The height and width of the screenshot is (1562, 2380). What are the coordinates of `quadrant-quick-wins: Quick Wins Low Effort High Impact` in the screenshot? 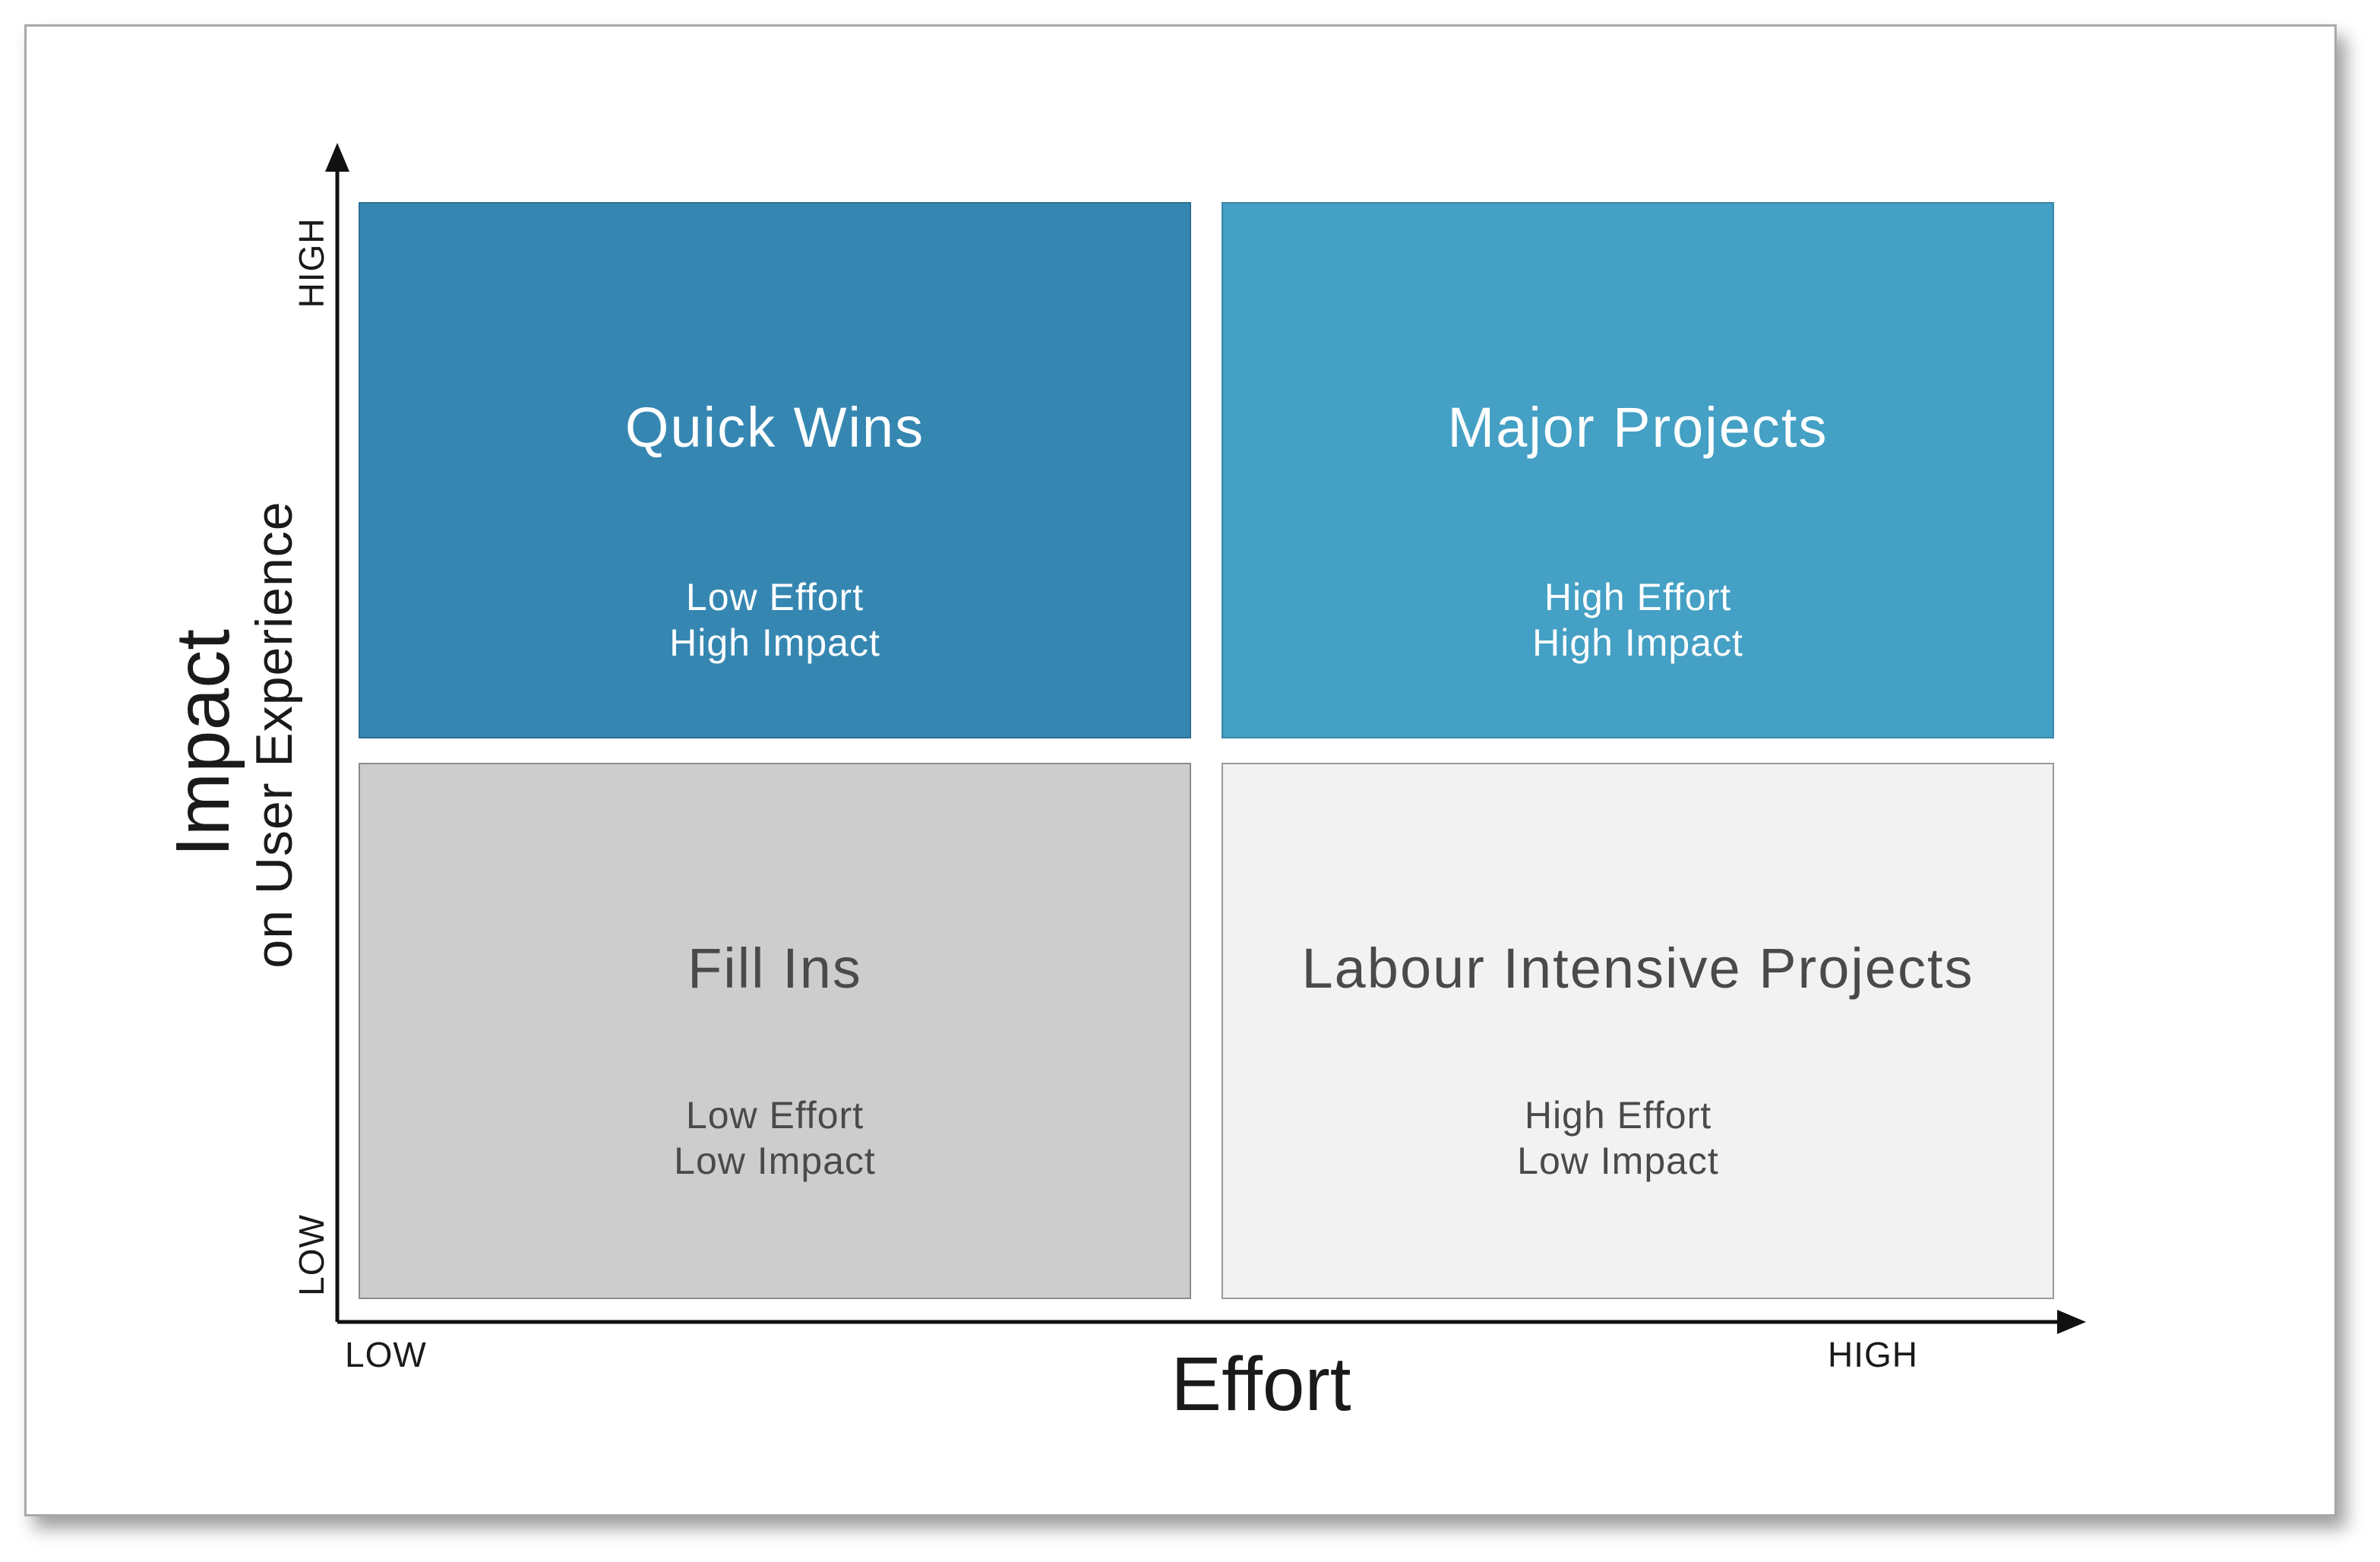 It's located at (775, 470).